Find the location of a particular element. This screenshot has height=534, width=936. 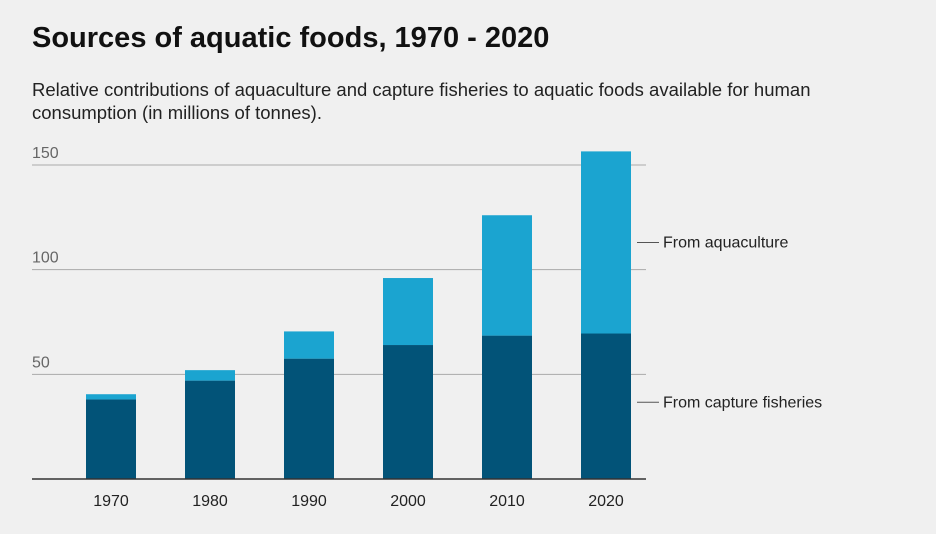

bar-capture-2010 is located at coordinates (507, 407).